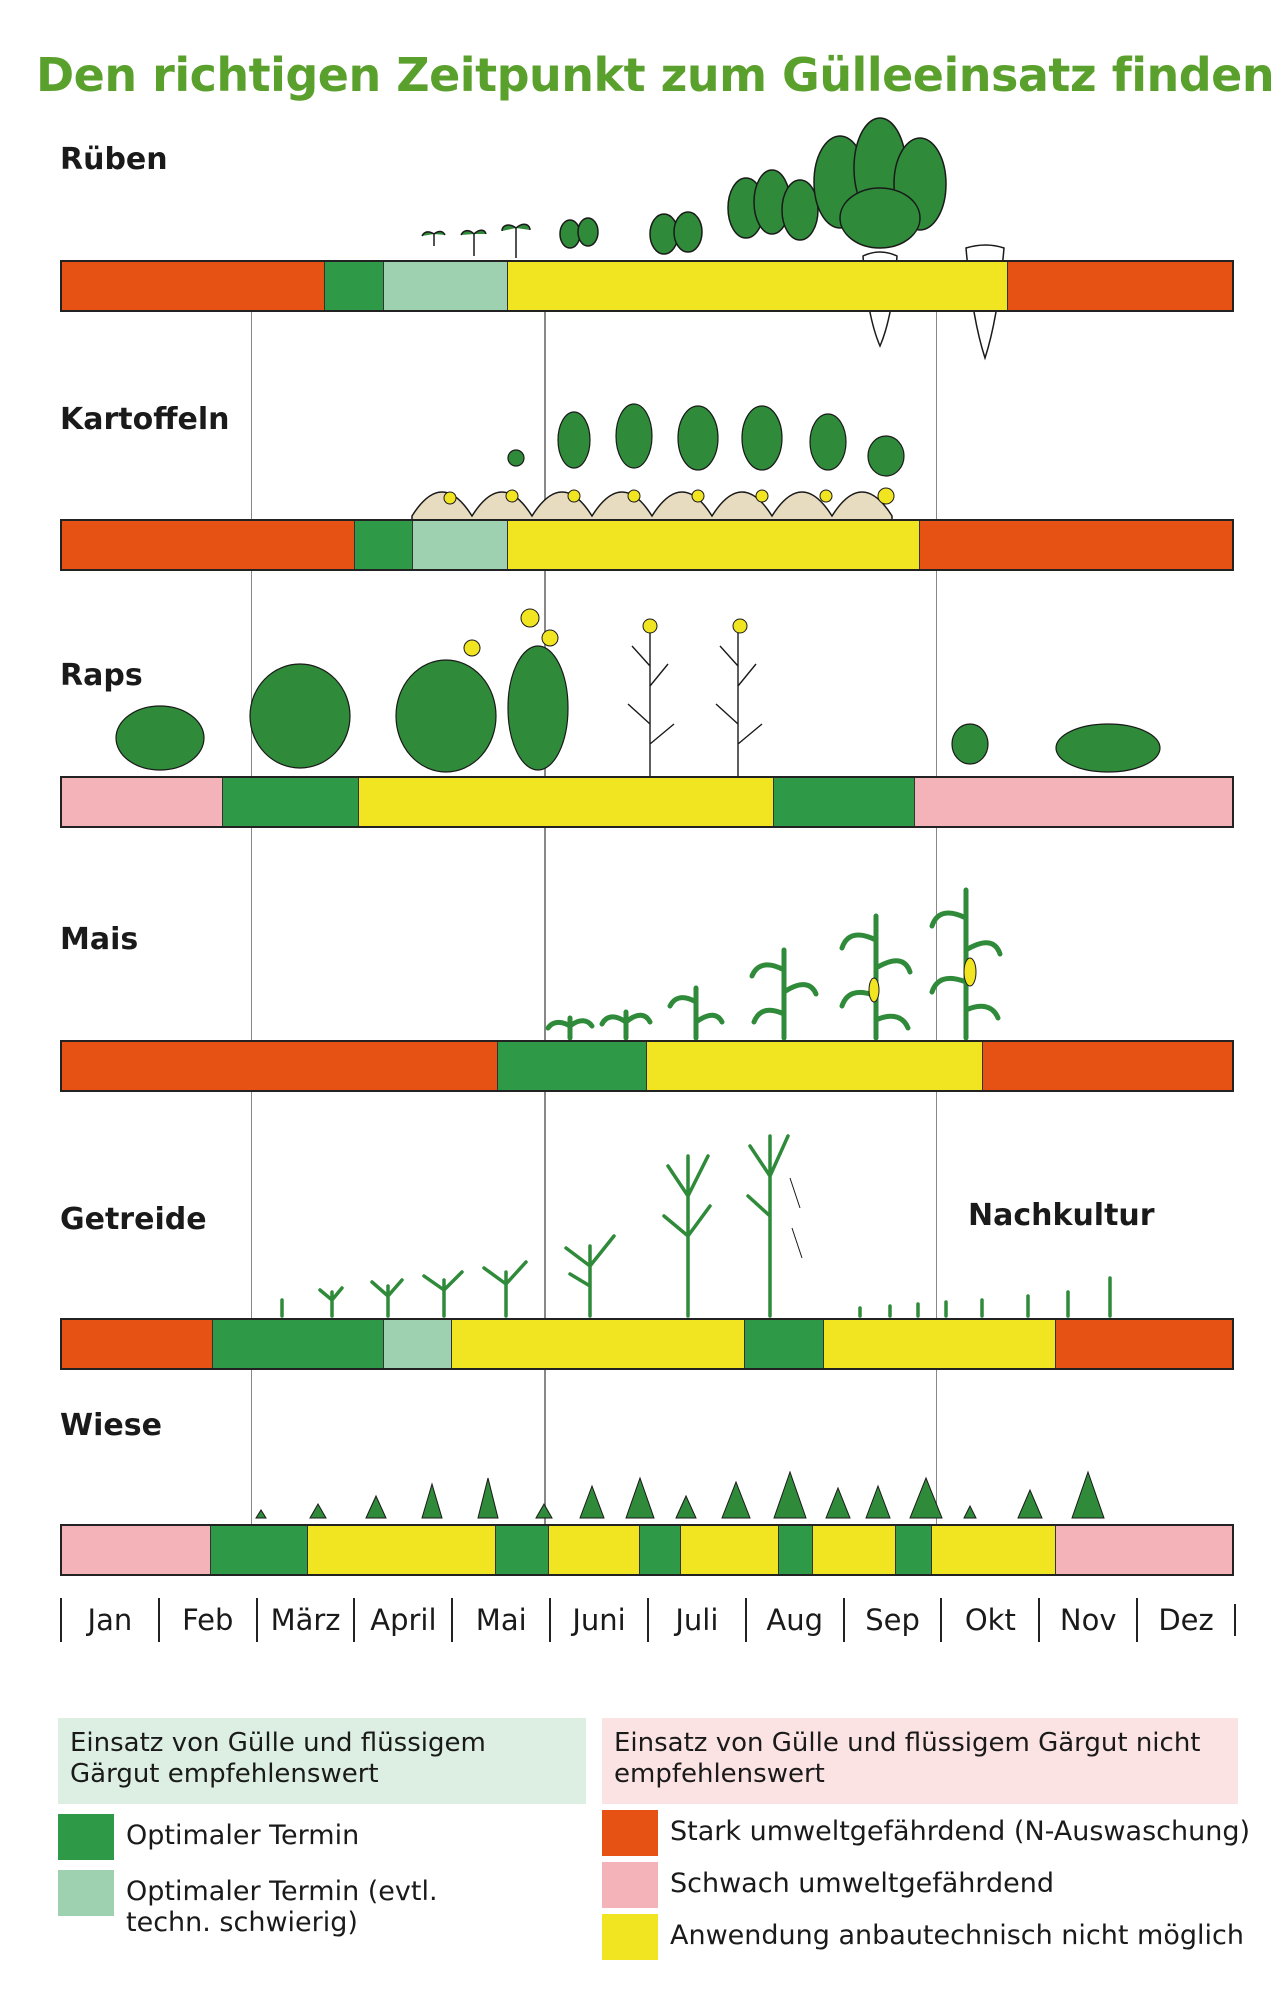 This screenshot has height=1996, width=1280. What do you see at coordinates (696, 1226) in the screenshot?
I see `getreide-plants-illustration` at bounding box center [696, 1226].